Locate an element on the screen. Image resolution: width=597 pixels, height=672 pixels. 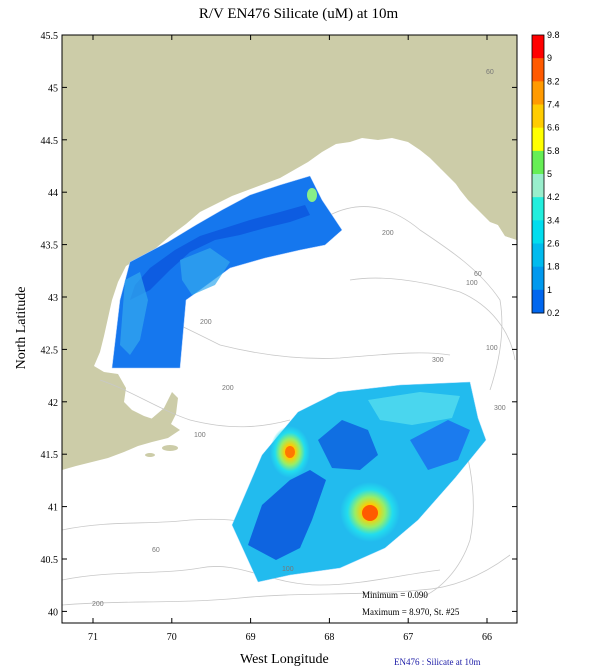
land-nova-scotia is located at coordinates (478, 175).